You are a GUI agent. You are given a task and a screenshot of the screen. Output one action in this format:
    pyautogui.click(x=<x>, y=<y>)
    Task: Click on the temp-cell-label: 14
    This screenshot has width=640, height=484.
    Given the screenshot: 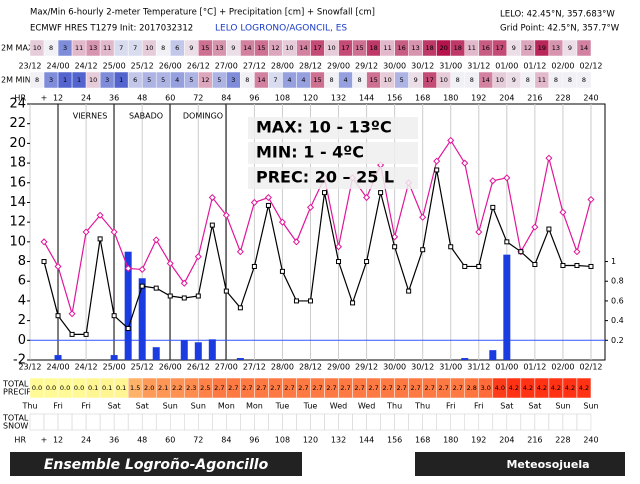 What is the action you would take?
    pyautogui.click(x=247, y=48)
    